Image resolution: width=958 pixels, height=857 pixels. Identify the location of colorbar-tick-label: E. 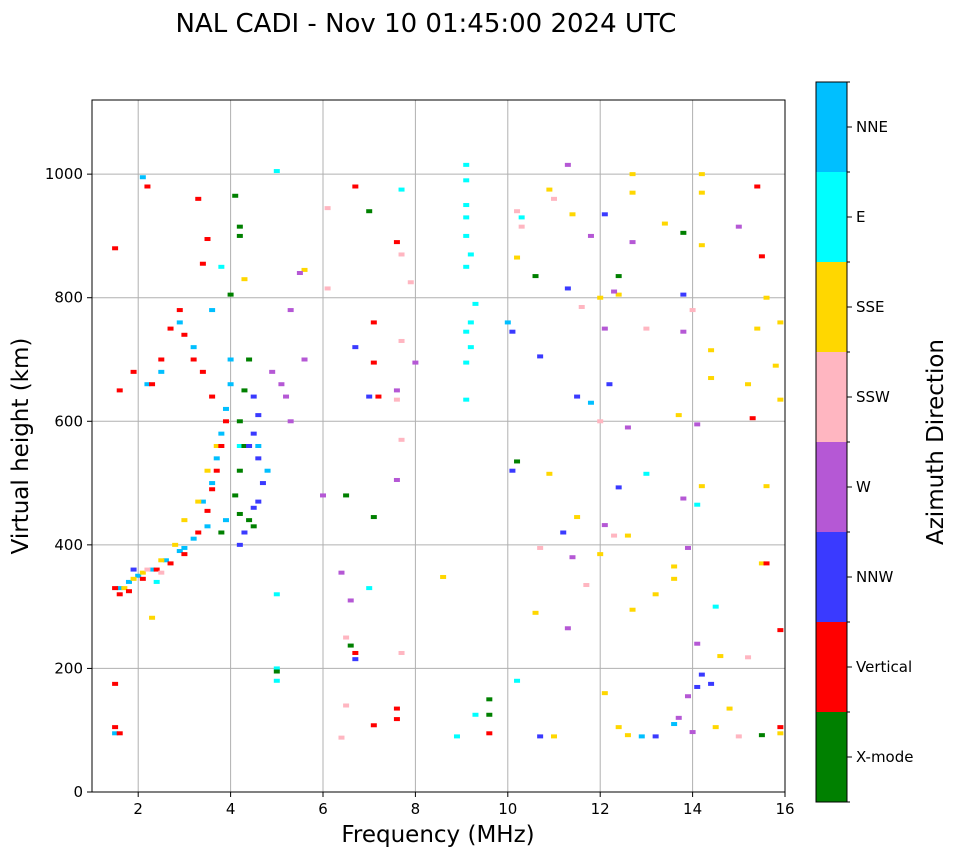
(860, 217).